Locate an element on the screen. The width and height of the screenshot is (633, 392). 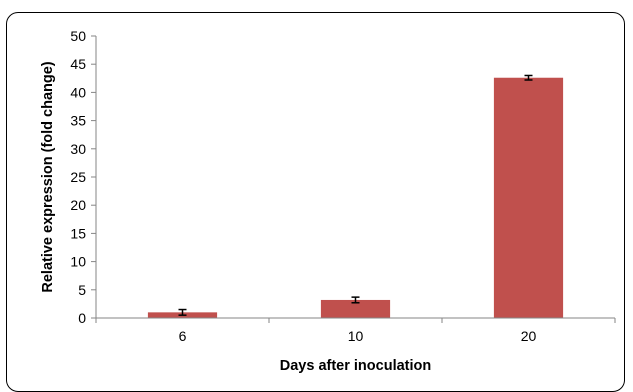
y-tick-label: 10 is located at coordinates (78, 262).